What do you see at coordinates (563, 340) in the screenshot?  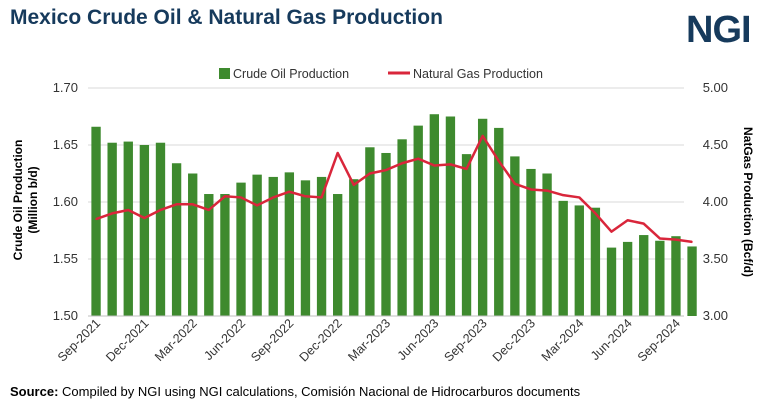 I see `x-tick-label: Mar-2024` at bounding box center [563, 340].